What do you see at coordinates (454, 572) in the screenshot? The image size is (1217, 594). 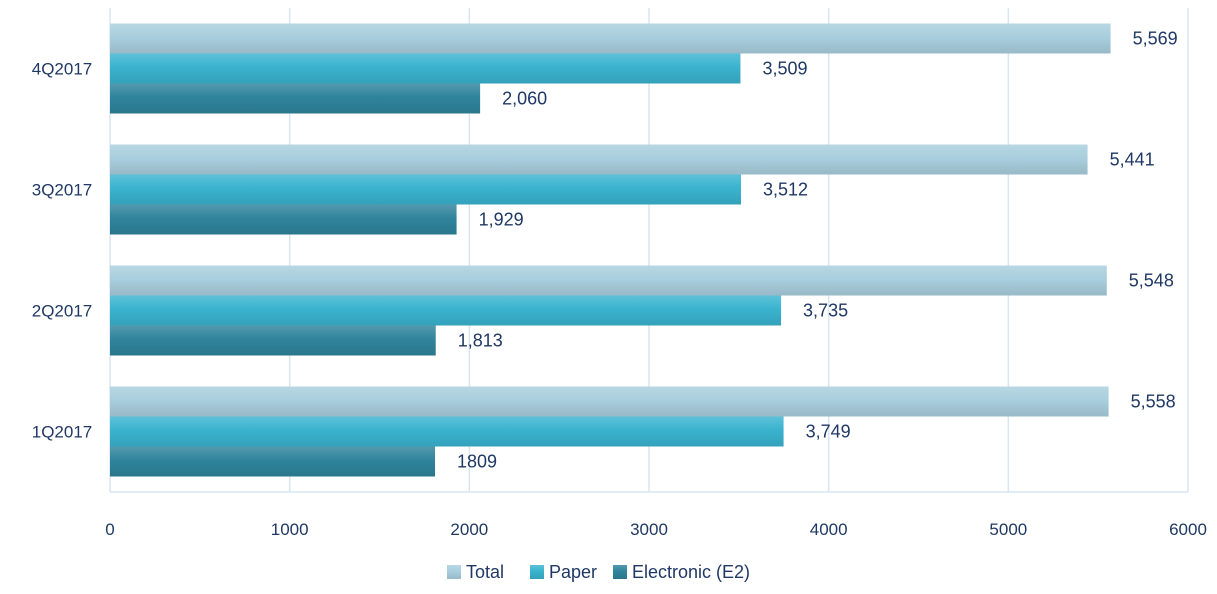 I see `legend-swatch-total` at bounding box center [454, 572].